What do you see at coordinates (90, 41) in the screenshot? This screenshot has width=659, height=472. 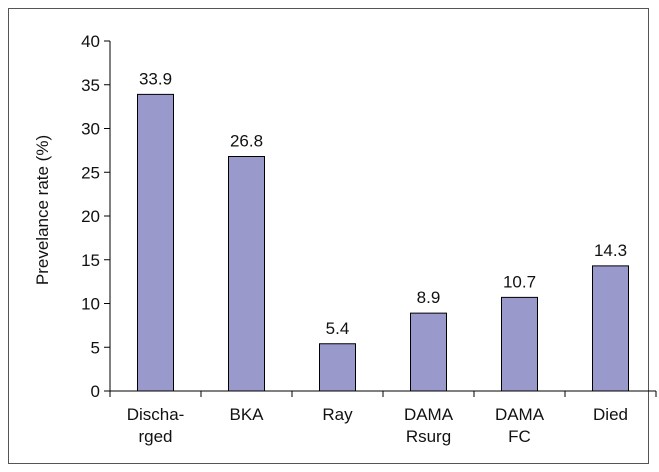 I see `y-tick-label: 40` at bounding box center [90, 41].